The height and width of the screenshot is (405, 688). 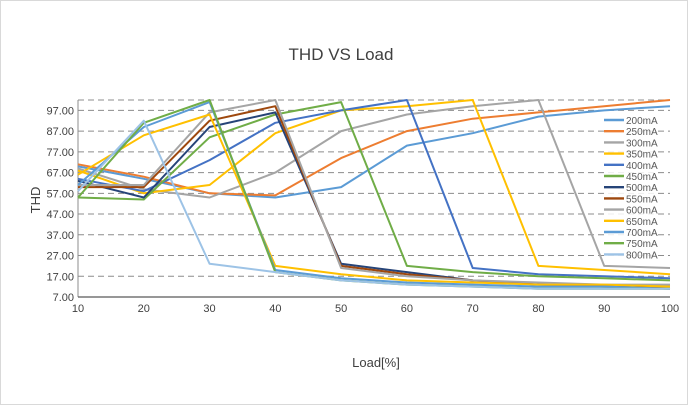 I want to click on y-tick-label-8: 87.00, so click(x=60, y=132).